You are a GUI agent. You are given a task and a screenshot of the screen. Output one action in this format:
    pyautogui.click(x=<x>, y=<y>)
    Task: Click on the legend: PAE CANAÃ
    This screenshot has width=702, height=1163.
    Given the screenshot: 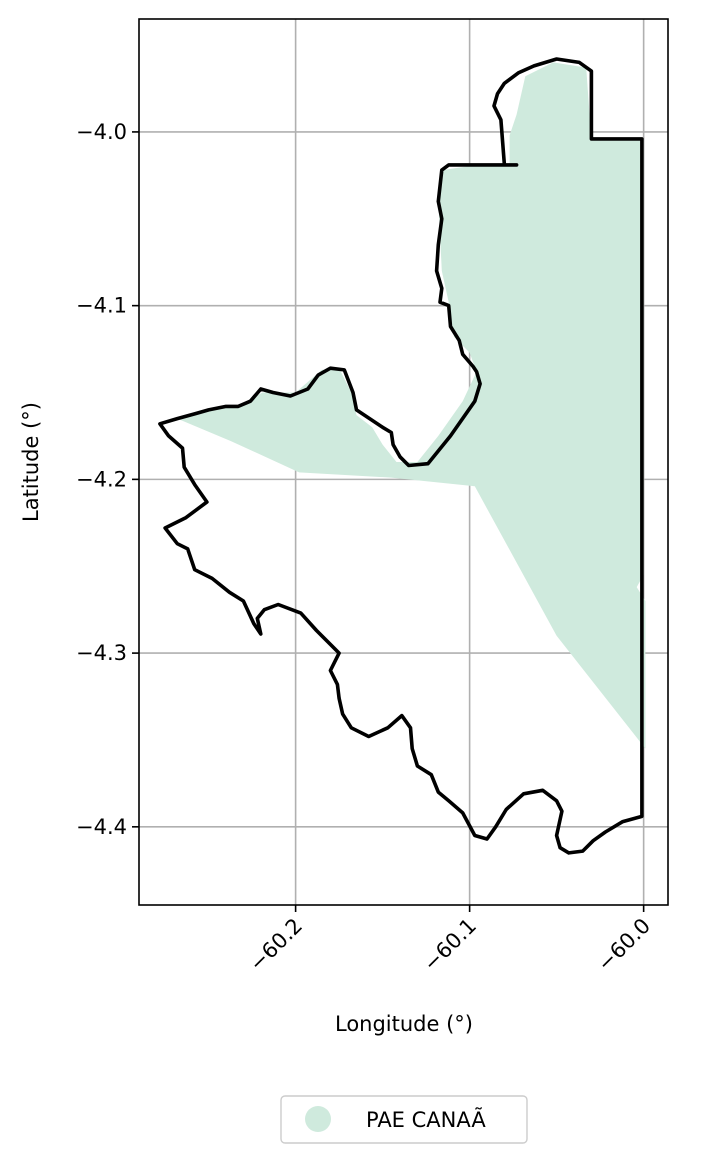 What is the action you would take?
    pyautogui.click(x=404, y=1119)
    